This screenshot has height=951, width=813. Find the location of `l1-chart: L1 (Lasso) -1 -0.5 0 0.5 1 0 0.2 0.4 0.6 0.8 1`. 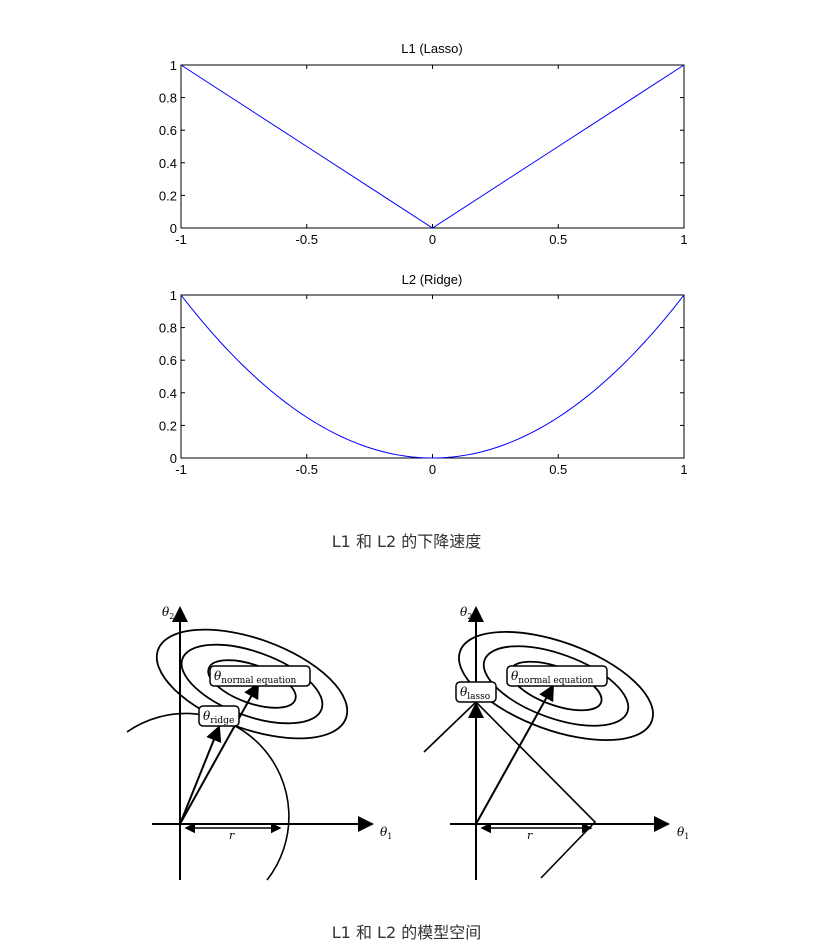

l1-chart: L1 (Lasso) -1 -0.5 0 0.5 1 0 0.2 0.4 0.6 0.8 1 is located at coordinates (423, 144).